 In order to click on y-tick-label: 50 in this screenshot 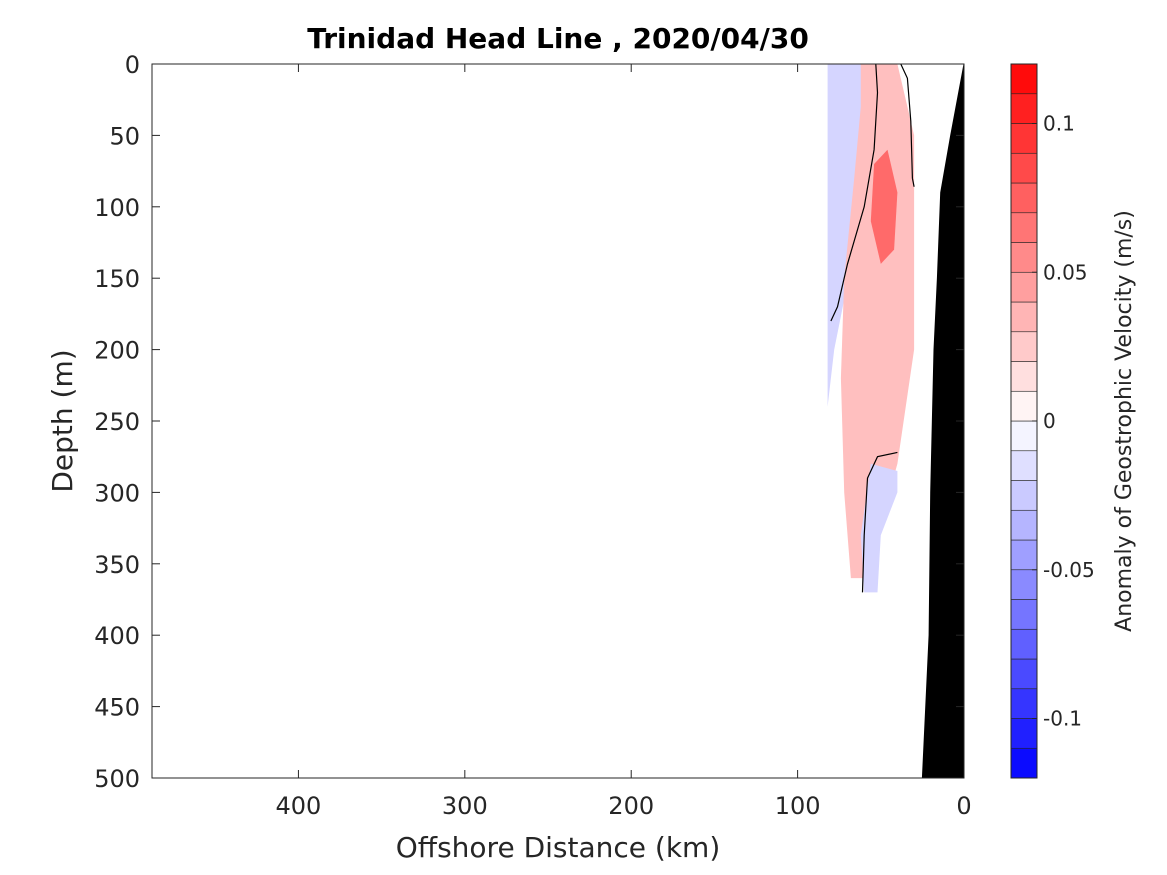, I will do `click(124, 136)`.